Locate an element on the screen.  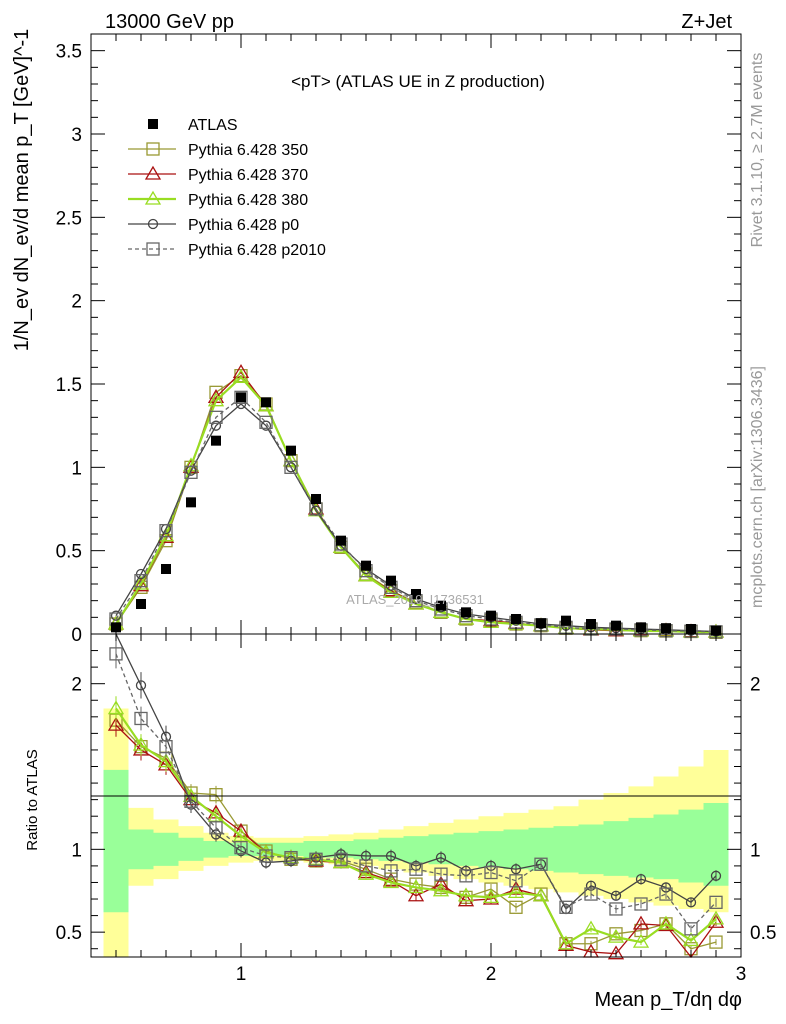
legend-entry-pythia-6-428-p0: Pythia 6.428 p0 is located at coordinates (213, 225).